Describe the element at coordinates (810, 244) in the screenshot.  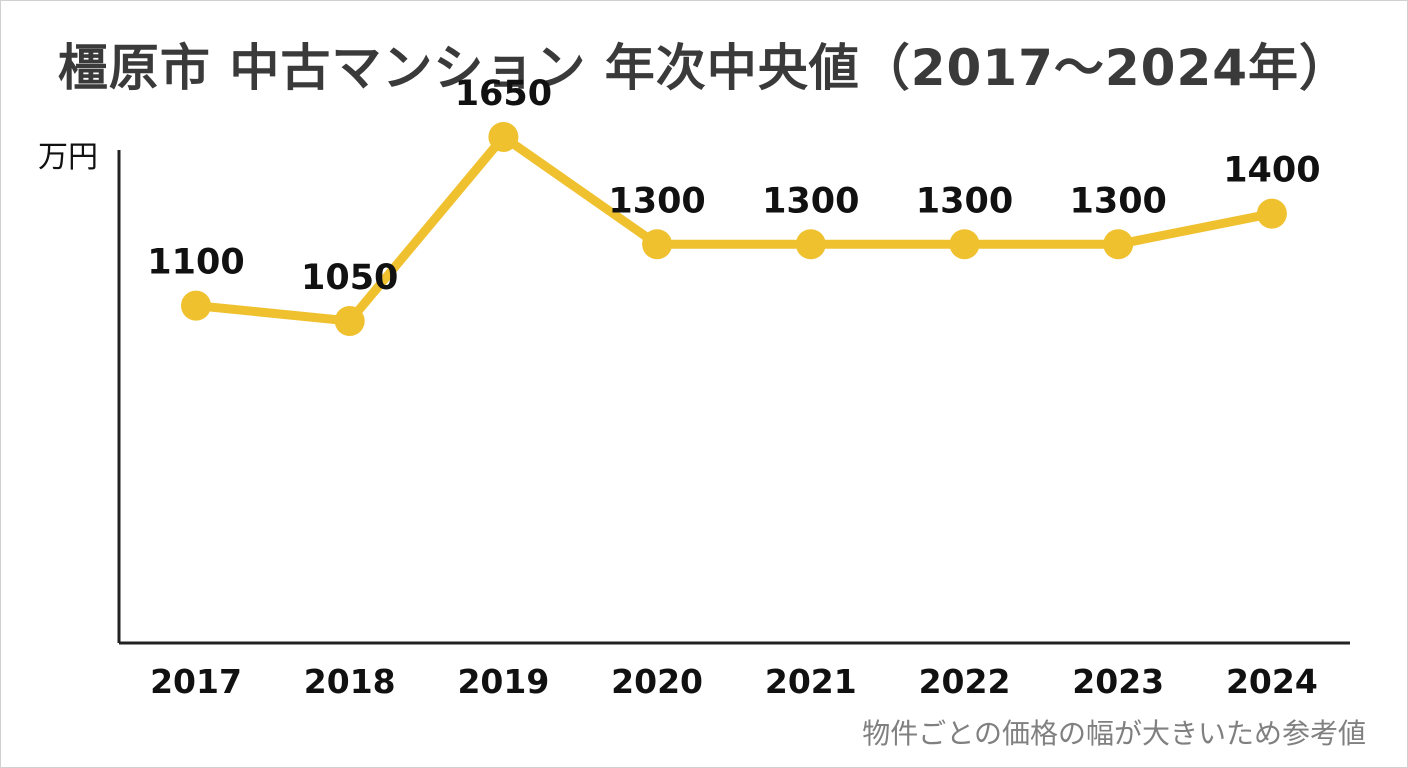
I see `data-point-2021` at that location.